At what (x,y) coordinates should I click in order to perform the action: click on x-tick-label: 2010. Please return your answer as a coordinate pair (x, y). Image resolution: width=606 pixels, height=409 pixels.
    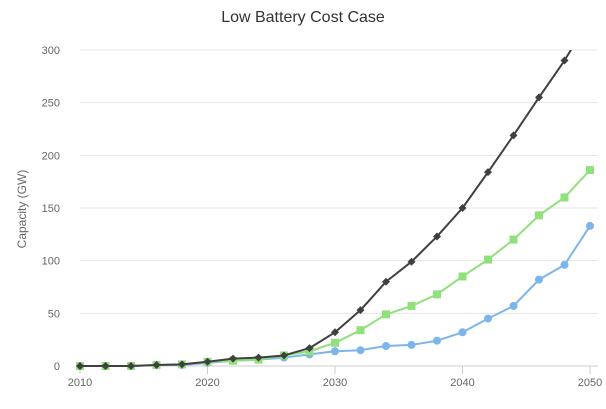
    Looking at the image, I should click on (80, 383).